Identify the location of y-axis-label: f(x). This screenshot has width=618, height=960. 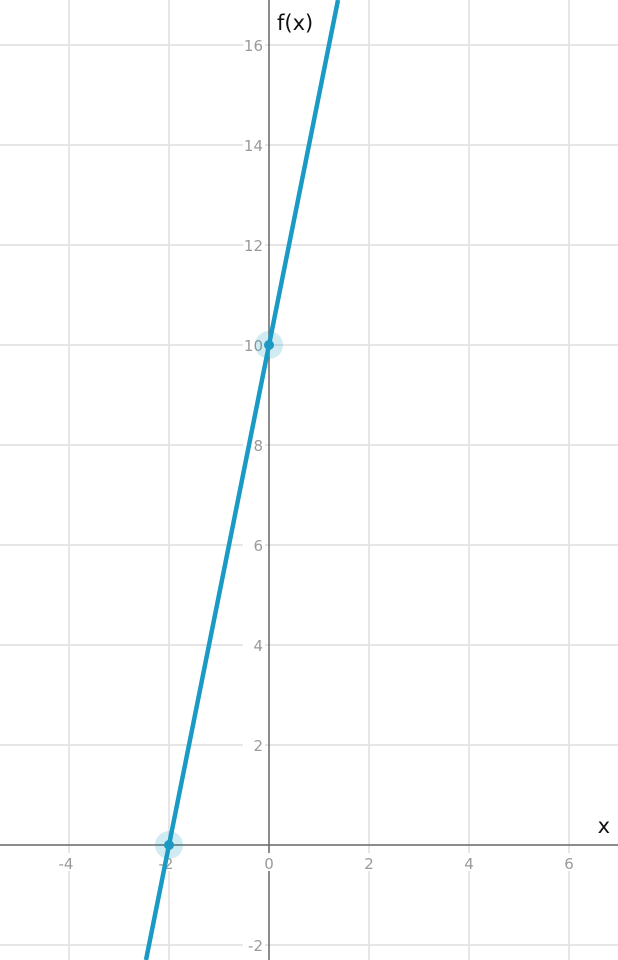
(295, 23).